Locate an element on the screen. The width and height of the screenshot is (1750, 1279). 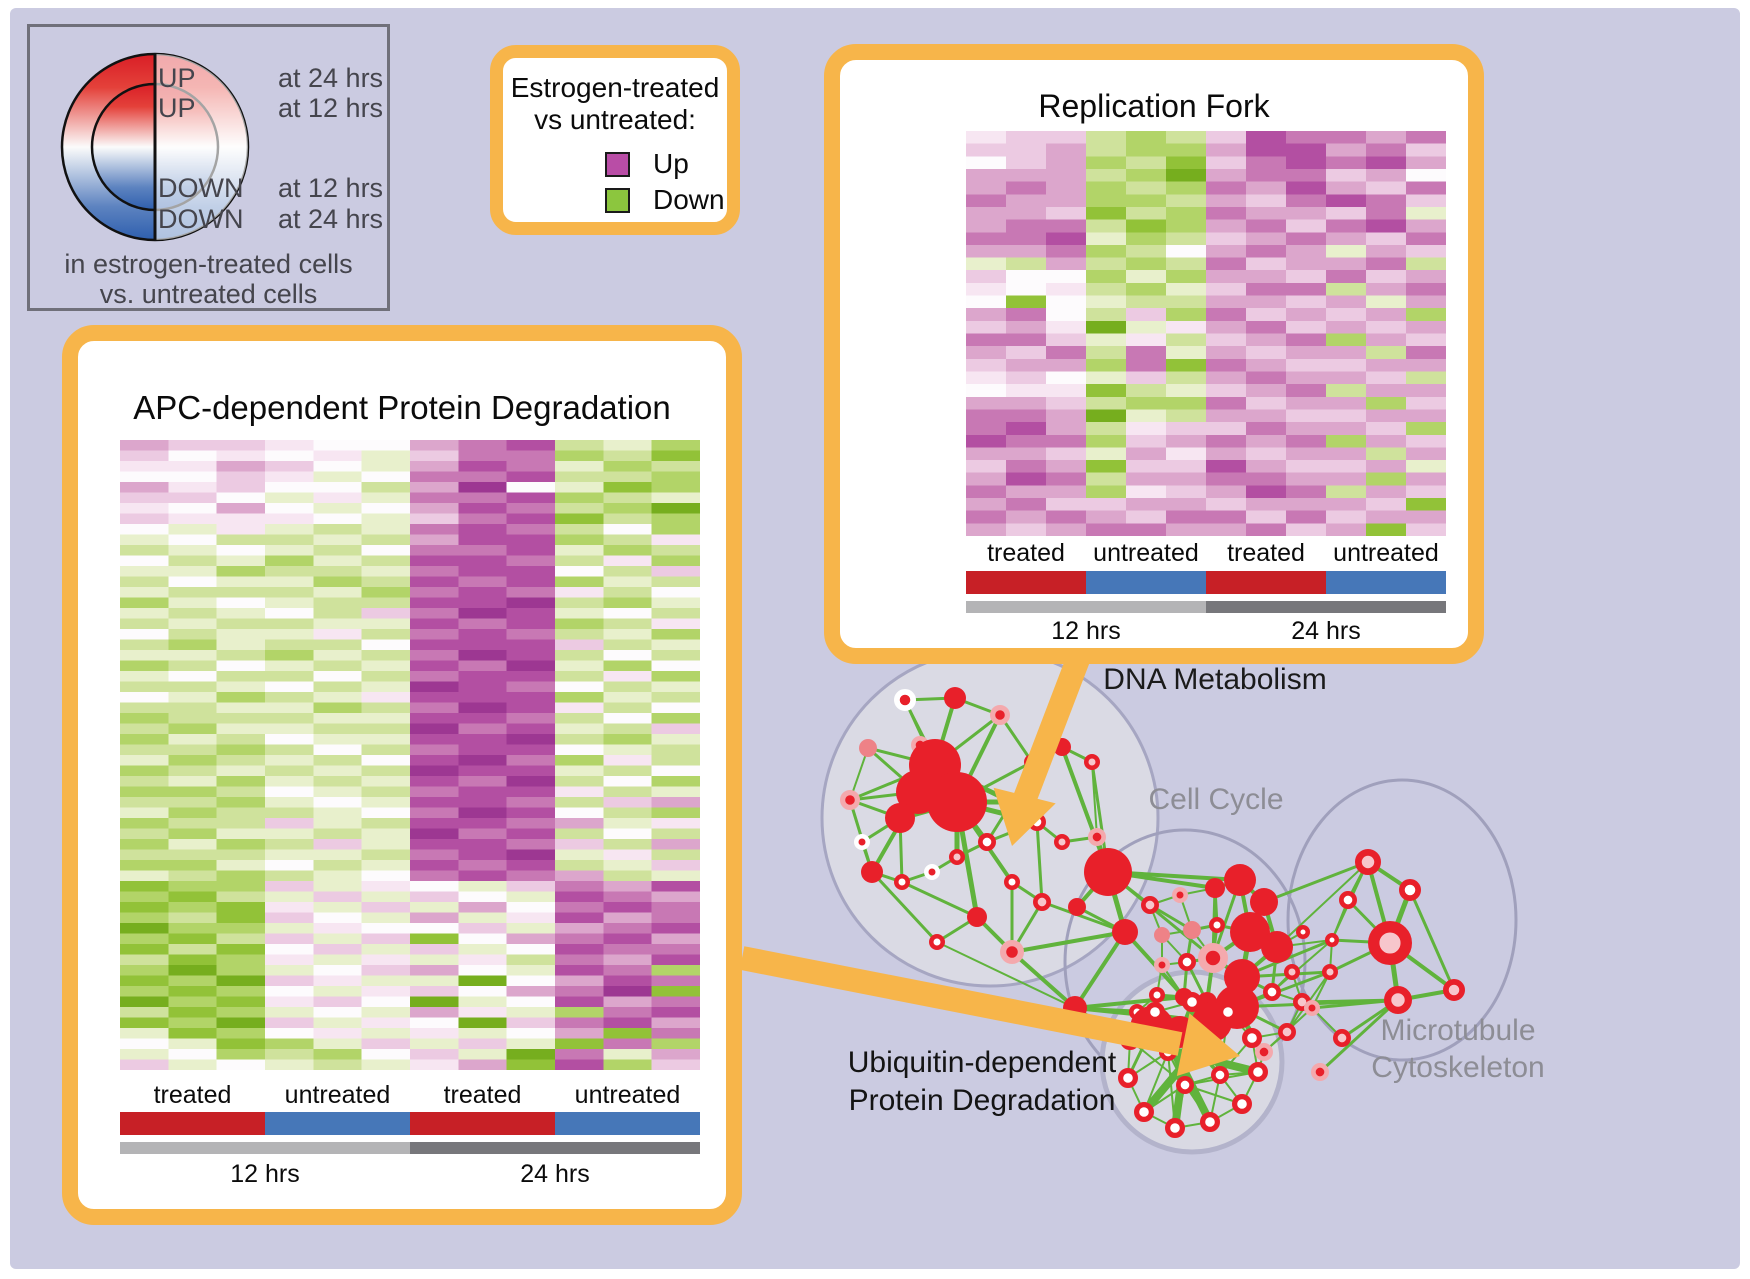
legend-title-line1: Estrogen-treated is located at coordinates (615, 87).